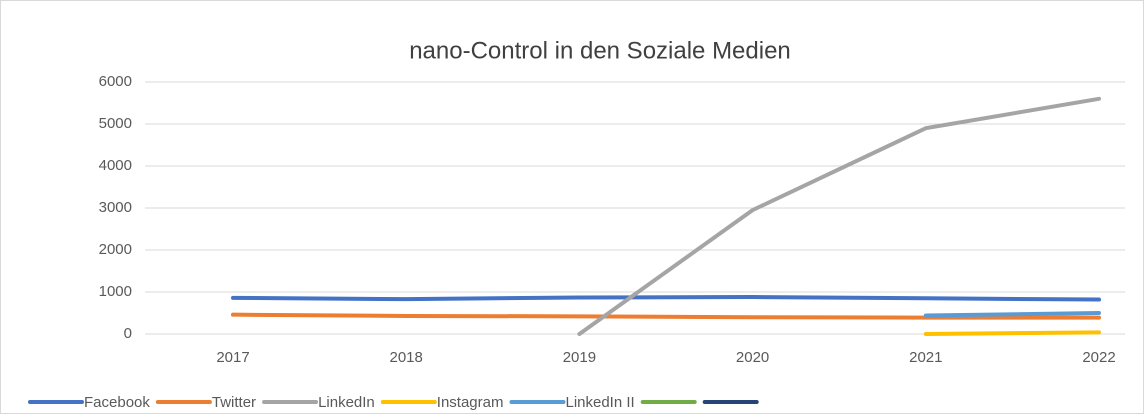 This screenshot has height=415, width=1145. What do you see at coordinates (115, 249) in the screenshot?
I see `y-tick-label: 2000` at bounding box center [115, 249].